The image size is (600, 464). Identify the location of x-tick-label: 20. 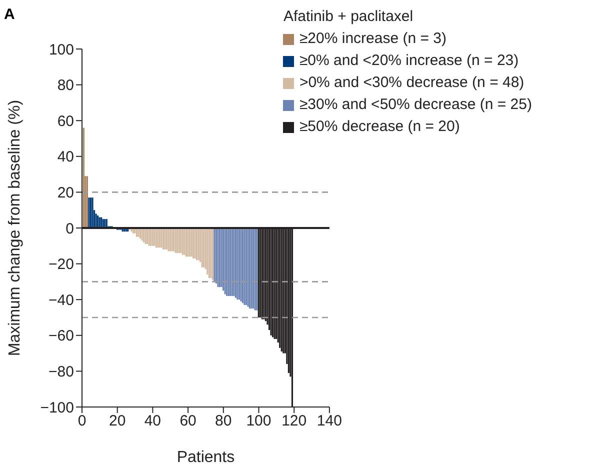
(117, 421).